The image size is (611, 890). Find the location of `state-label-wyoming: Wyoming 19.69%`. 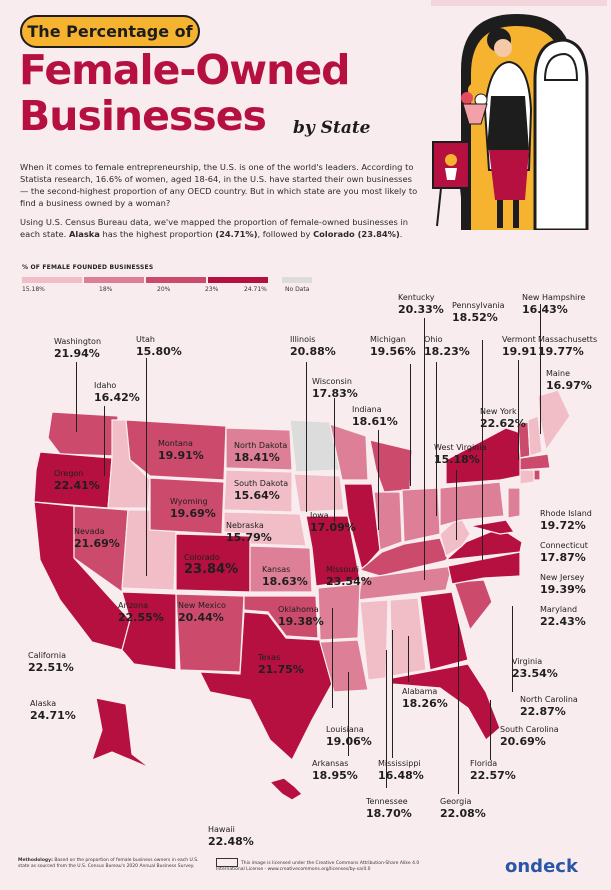

state-label-wyoming: Wyoming 19.69% is located at coordinates (193, 508).